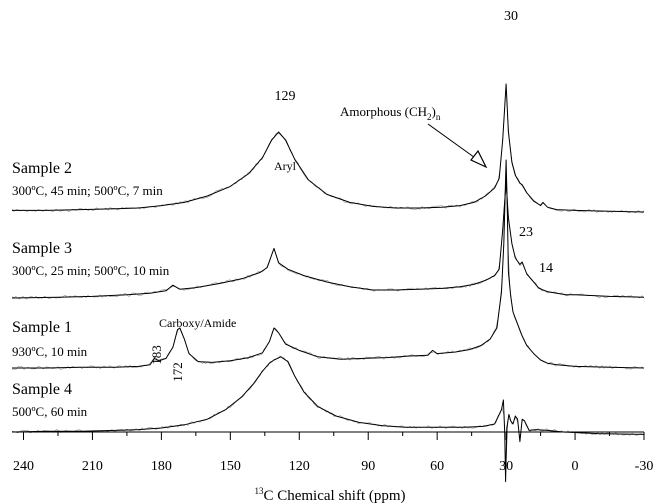 The image size is (656, 504). I want to click on x-tick-label-90: 90, so click(368, 466).